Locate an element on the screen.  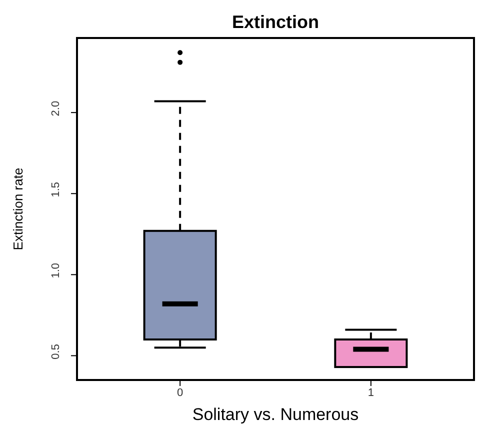
y-axis-title: Extinction rate is located at coordinates (18, 209).